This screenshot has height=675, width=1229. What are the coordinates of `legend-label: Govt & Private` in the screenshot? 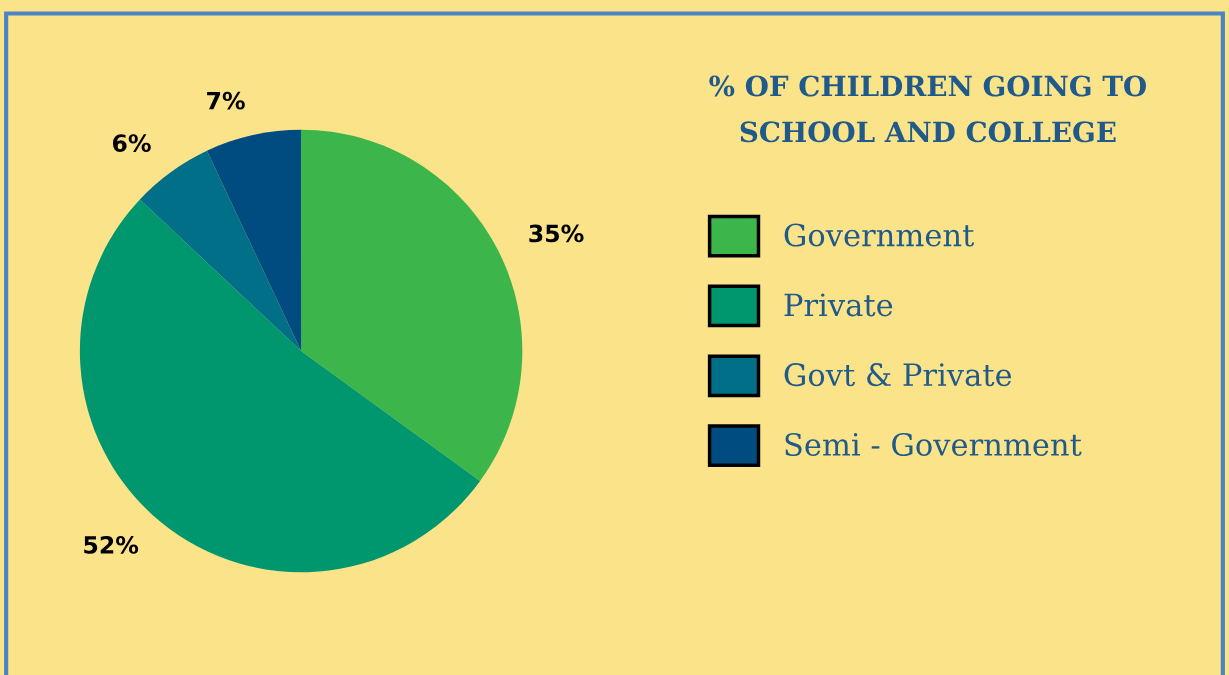 It's located at (898, 375).